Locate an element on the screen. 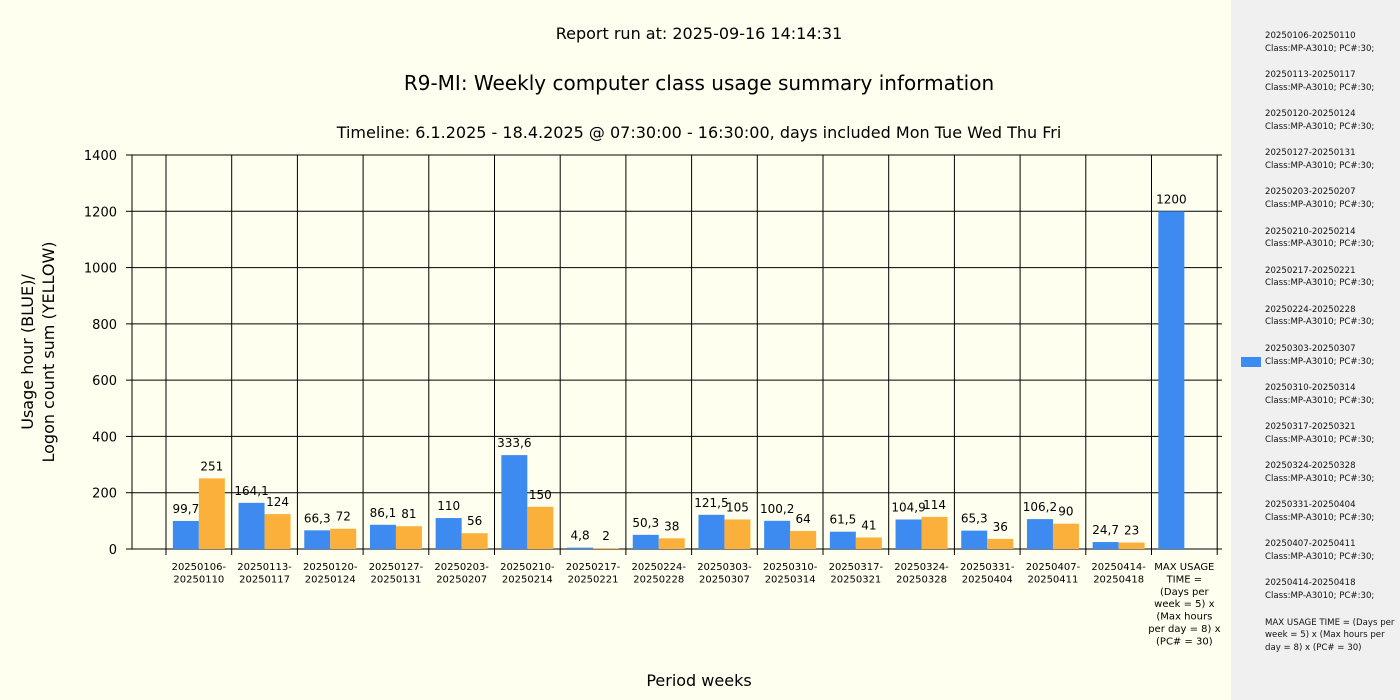  x-tick-label: 20250207 is located at coordinates (461, 579).